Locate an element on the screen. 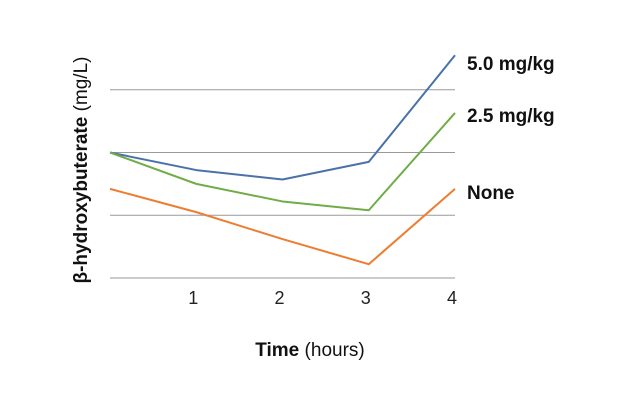  x-axis-title-unit: (hours) is located at coordinates (331, 350).